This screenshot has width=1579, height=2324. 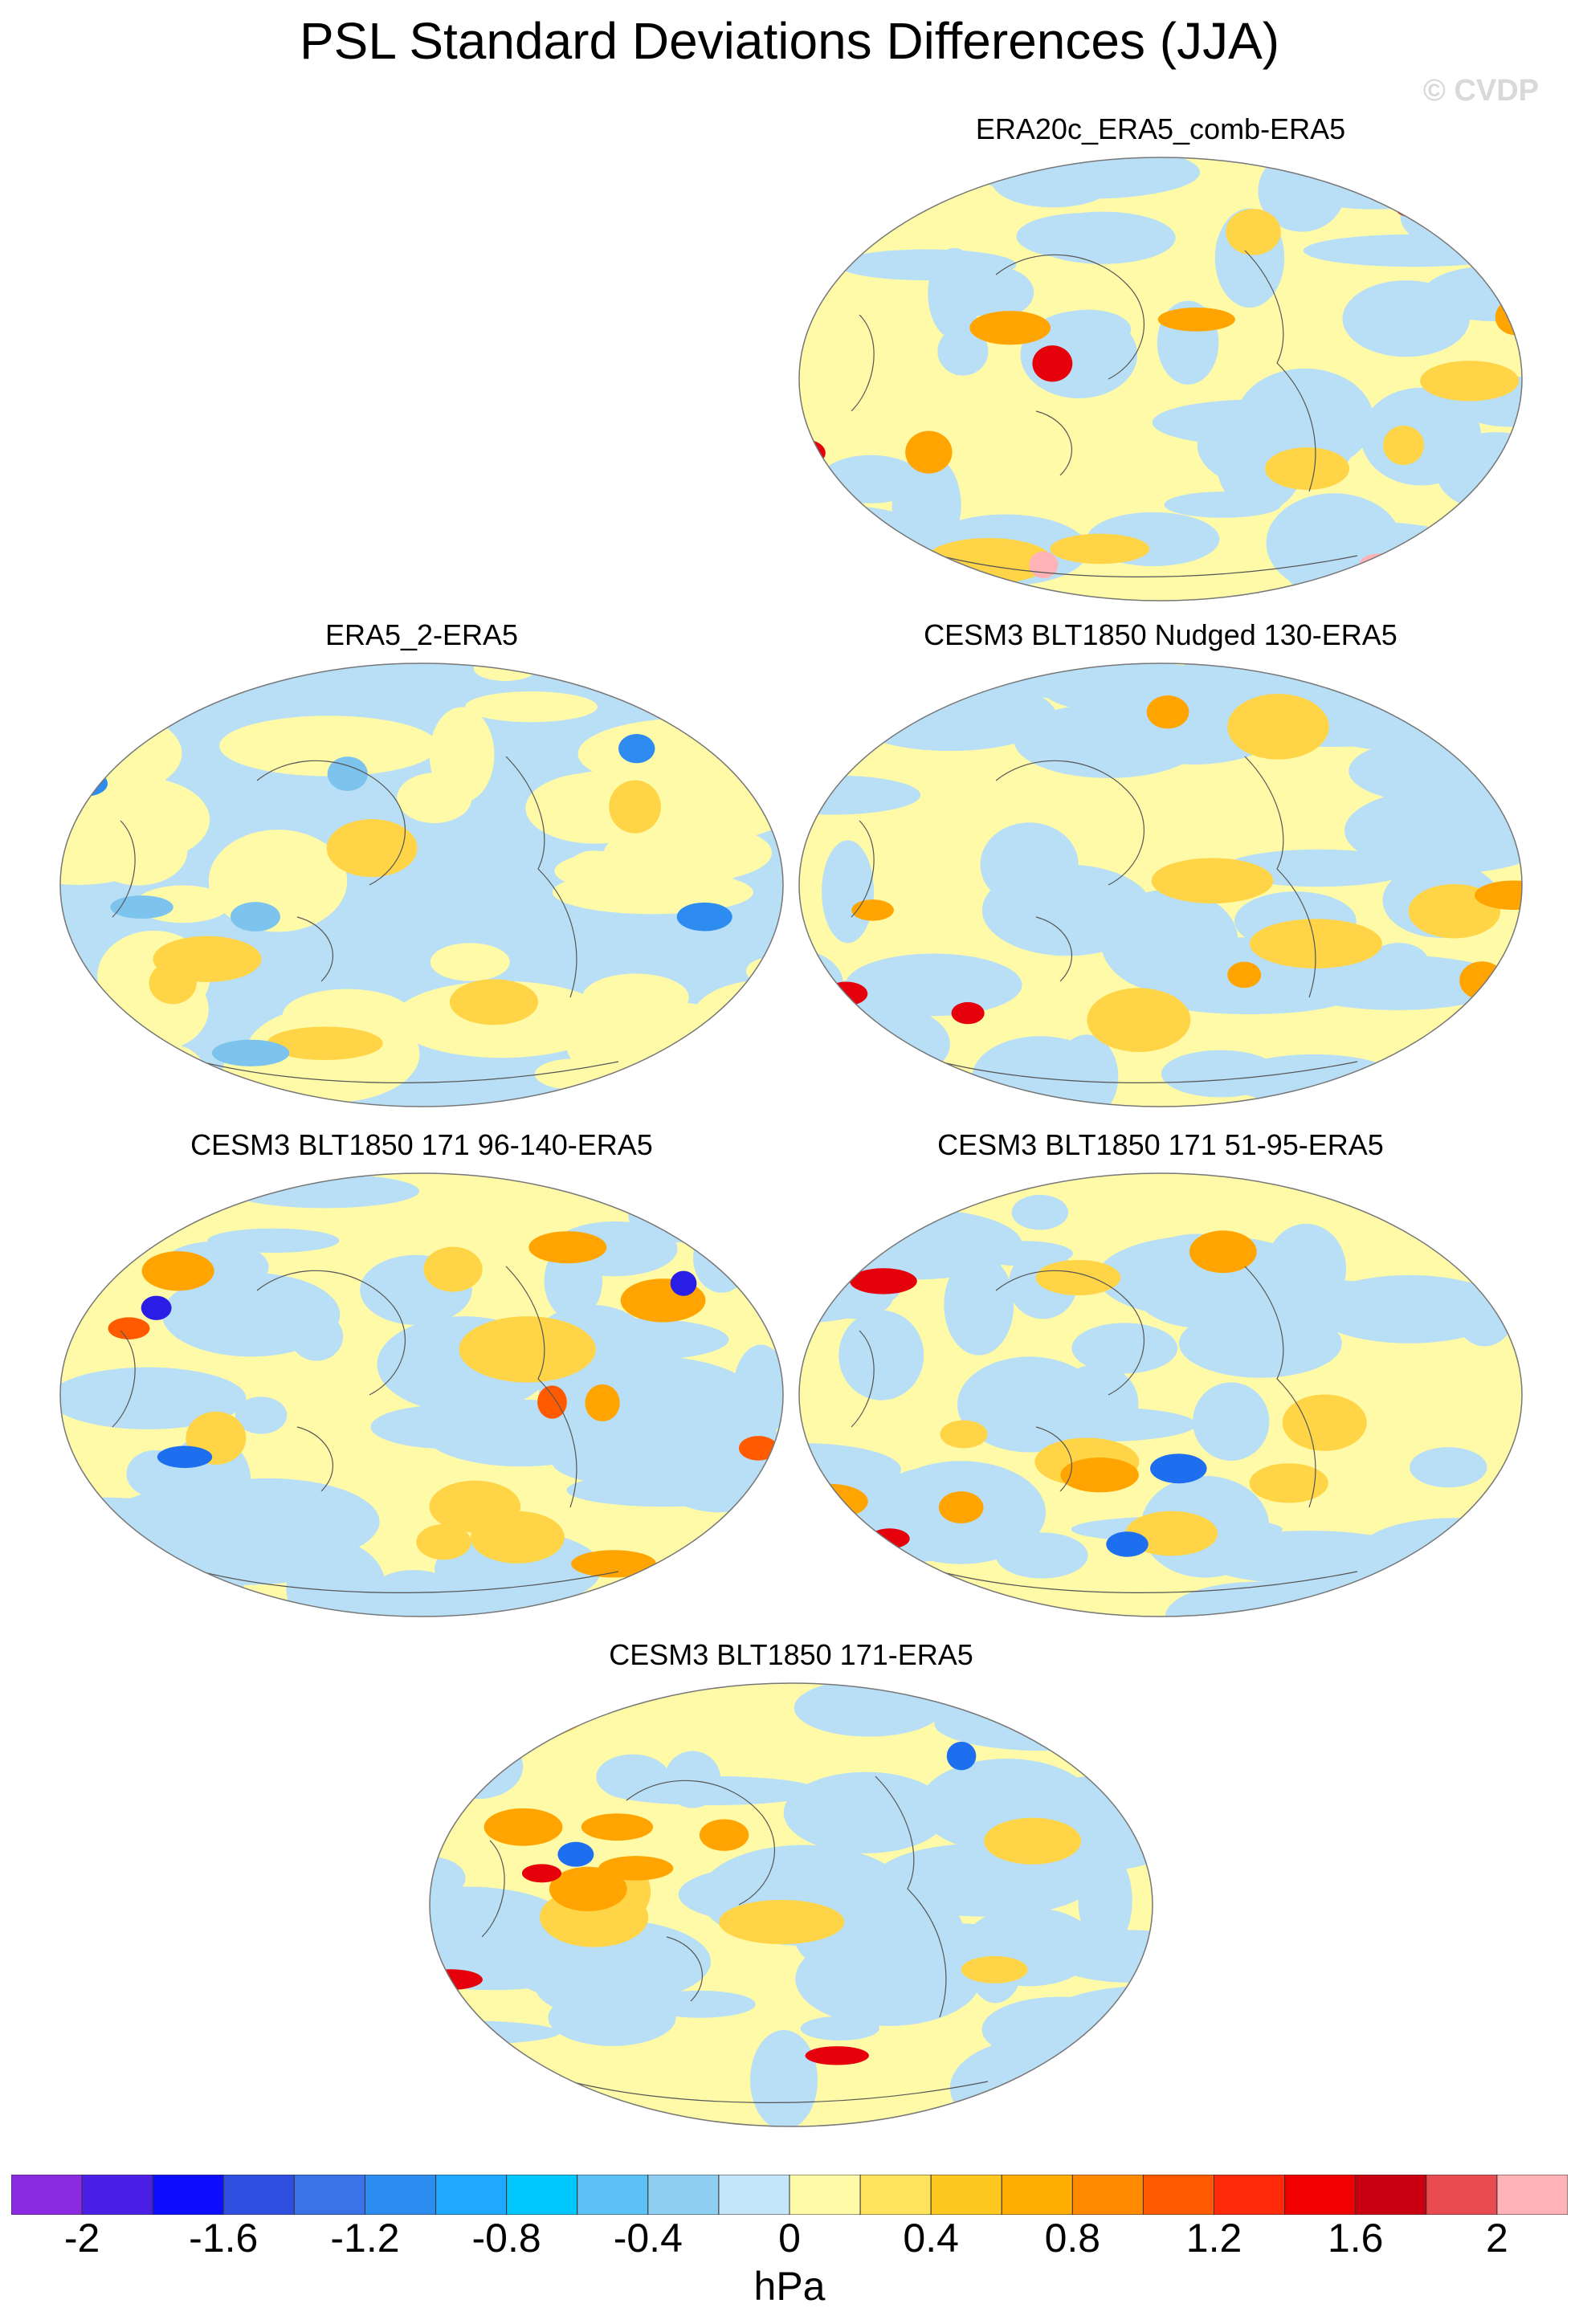 What do you see at coordinates (789, 2239) in the screenshot?
I see `colorbar-tick-label: 0` at bounding box center [789, 2239].